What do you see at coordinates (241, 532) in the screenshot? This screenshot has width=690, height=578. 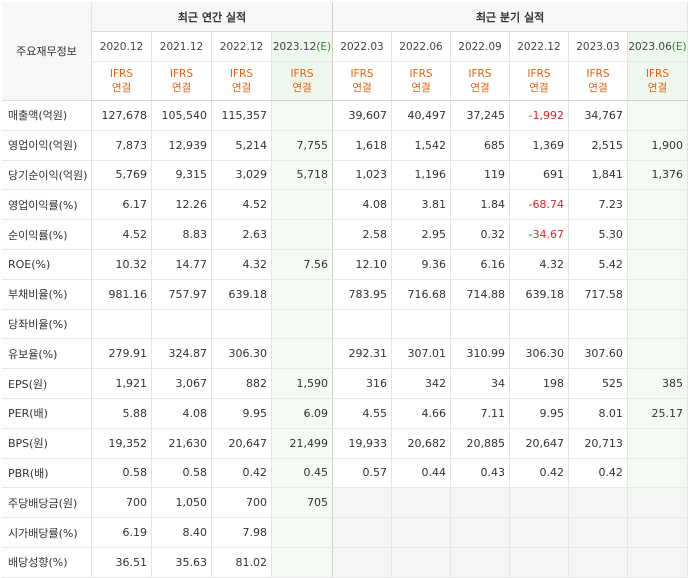 I see `value-cell: 7.98` at bounding box center [241, 532].